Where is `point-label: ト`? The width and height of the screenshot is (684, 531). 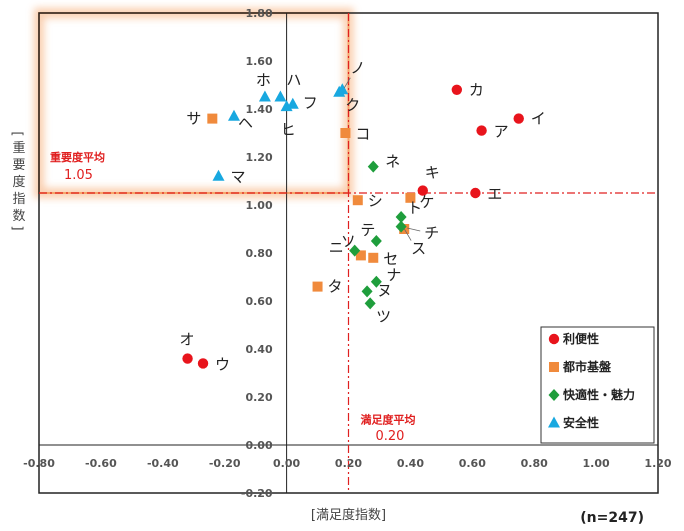 point-label: ト is located at coordinates (414, 208).